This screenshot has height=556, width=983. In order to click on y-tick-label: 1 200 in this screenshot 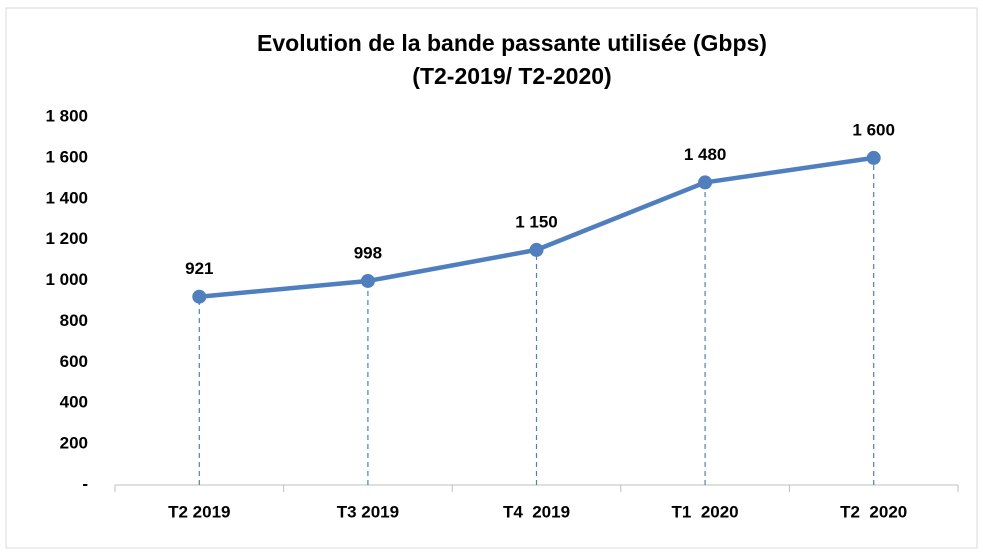, I will do `click(66, 238)`.